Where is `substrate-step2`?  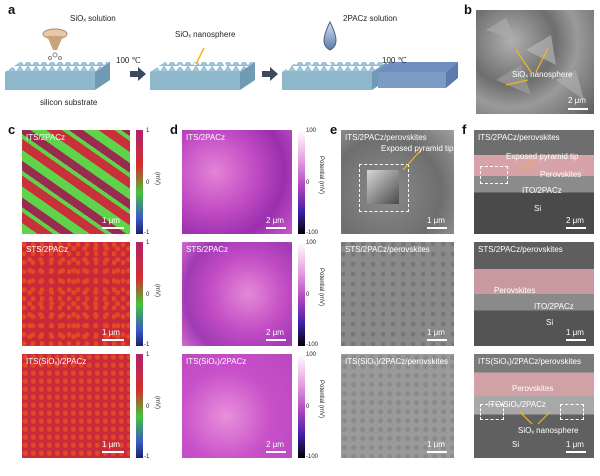
substrate-step2 is located at coordinates (202, 76).